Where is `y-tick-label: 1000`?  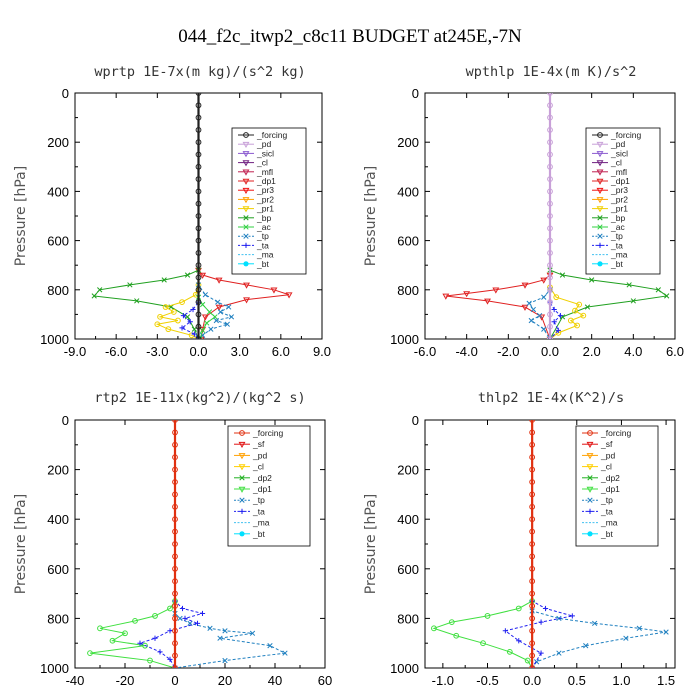 y-tick-label: 1000 is located at coordinates (54, 668).